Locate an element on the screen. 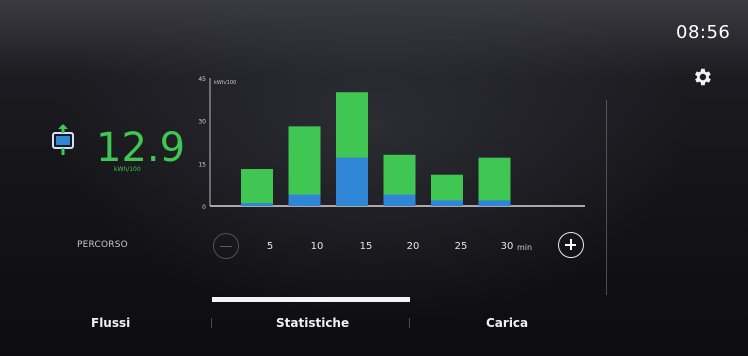  timeline-unit: min is located at coordinates (525, 247).